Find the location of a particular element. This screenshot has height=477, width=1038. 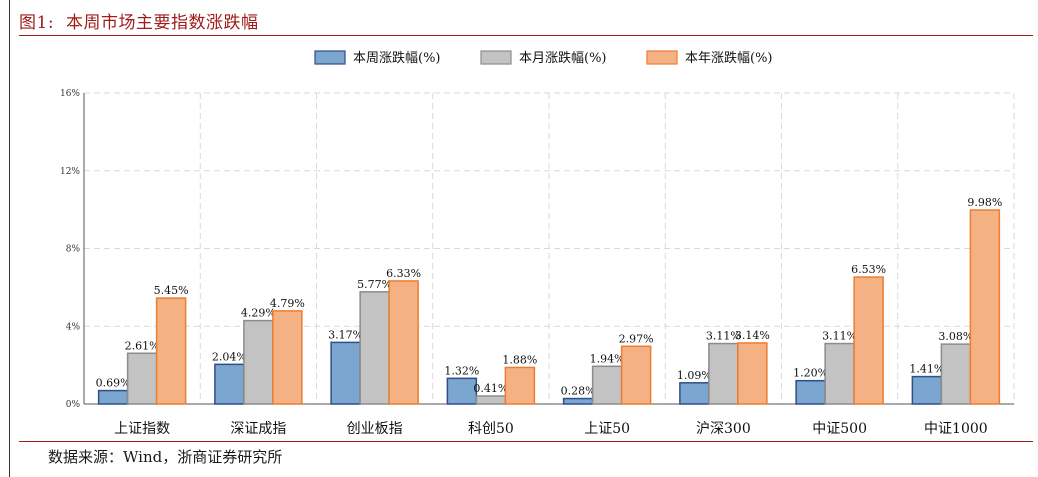

data-label-week: 1.09% is located at coordinates (694, 375).